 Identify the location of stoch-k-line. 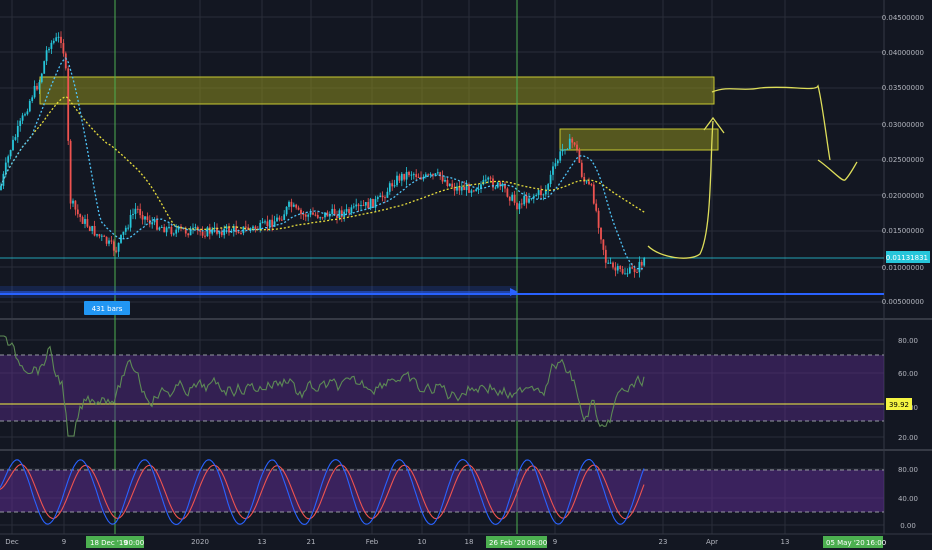
(322, 492).